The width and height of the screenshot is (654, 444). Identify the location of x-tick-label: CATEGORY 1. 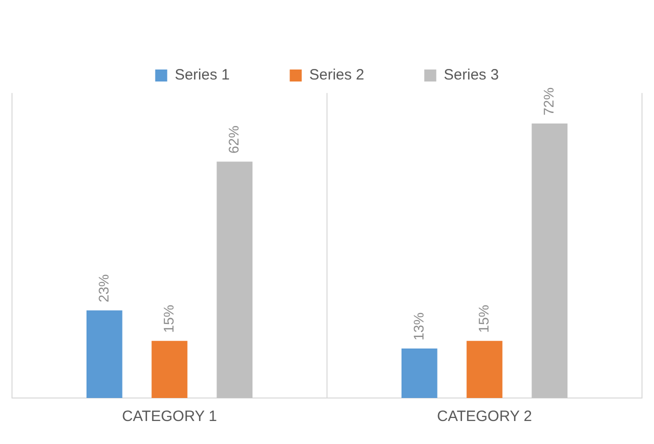
(170, 417).